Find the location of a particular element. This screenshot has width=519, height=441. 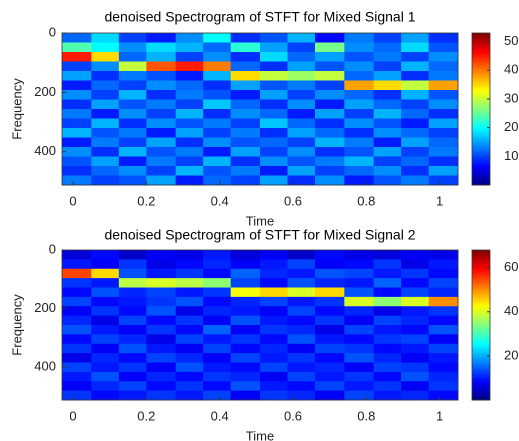

y-tick-label: 200 is located at coordinates (45, 307).